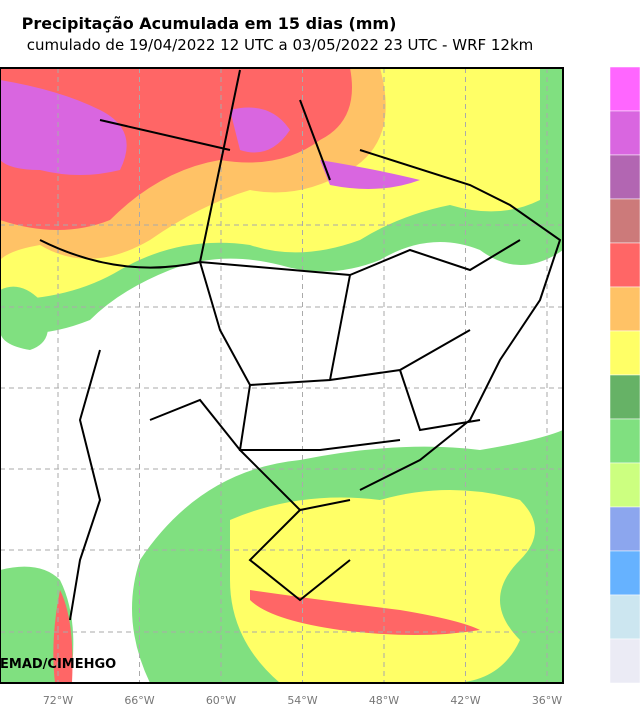 This screenshot has width=640, height=727. What do you see at coordinates (302, 700) in the screenshot?
I see `longitude-label: 54°W` at bounding box center [302, 700].